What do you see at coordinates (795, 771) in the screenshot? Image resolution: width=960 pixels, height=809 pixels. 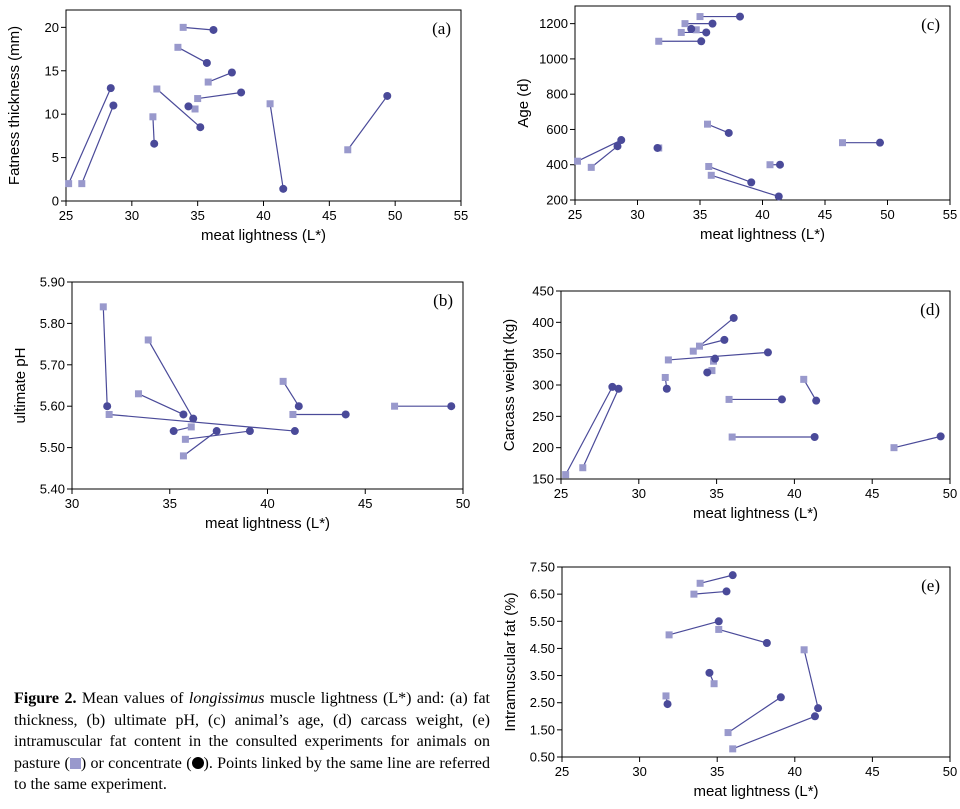 I see `x-tick-label-e: 40` at bounding box center [795, 771].